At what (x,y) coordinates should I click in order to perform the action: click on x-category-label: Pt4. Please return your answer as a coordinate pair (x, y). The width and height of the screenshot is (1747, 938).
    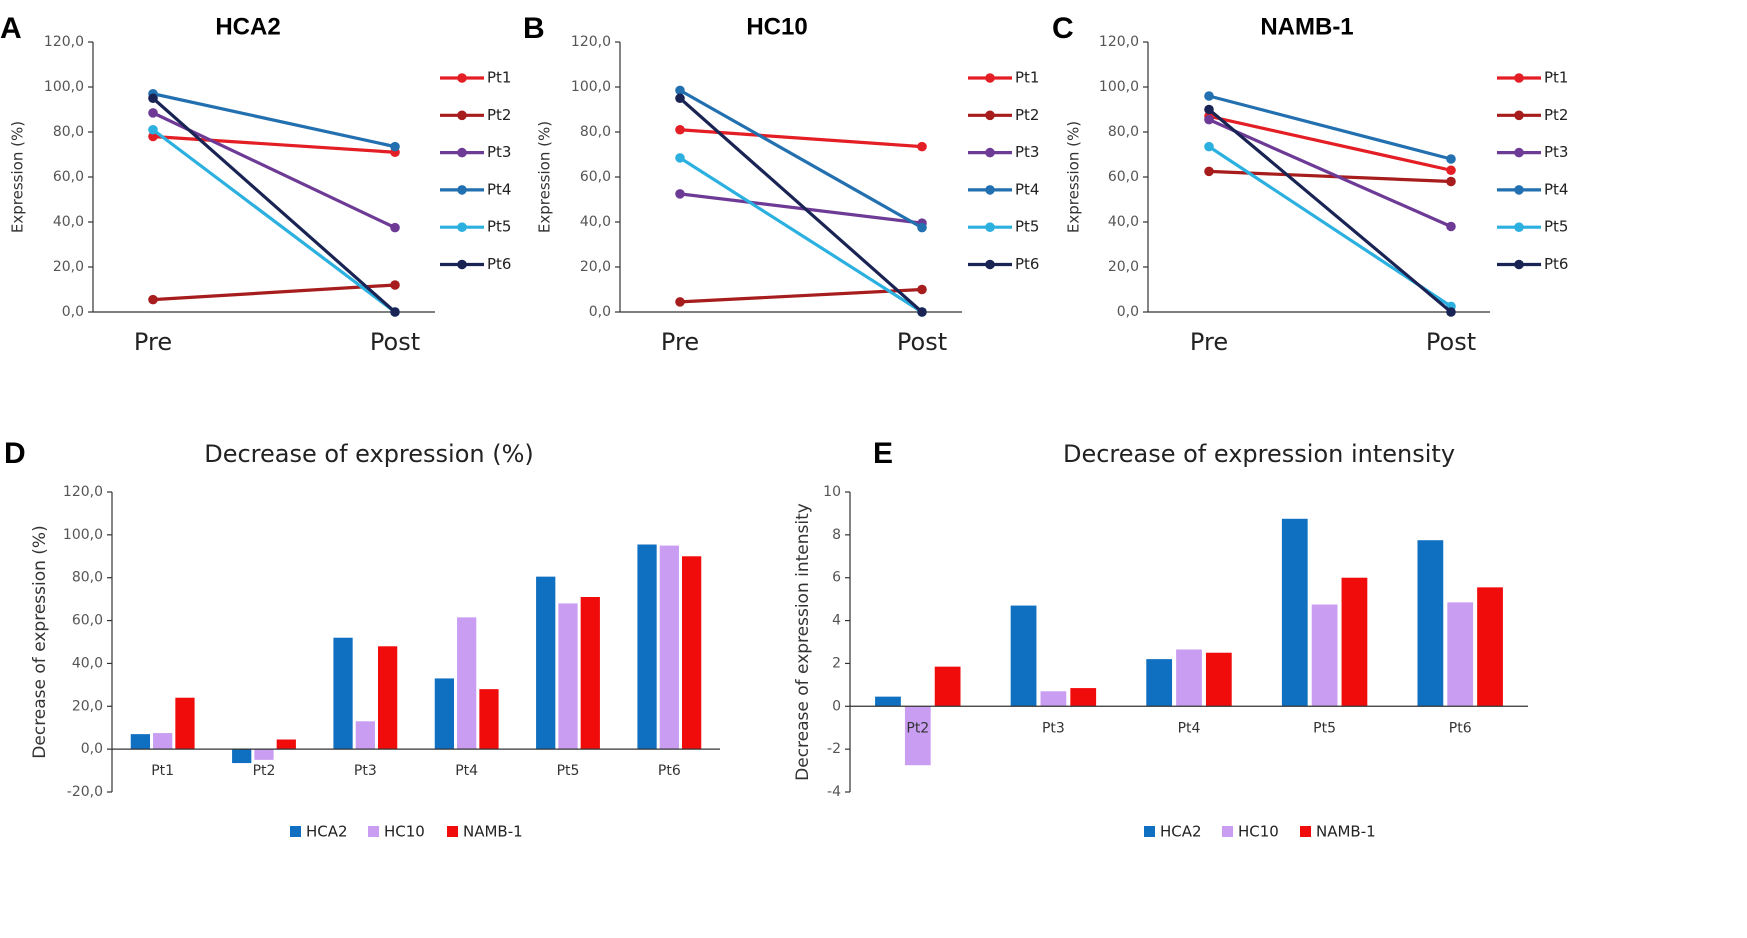
    Looking at the image, I should click on (466, 771).